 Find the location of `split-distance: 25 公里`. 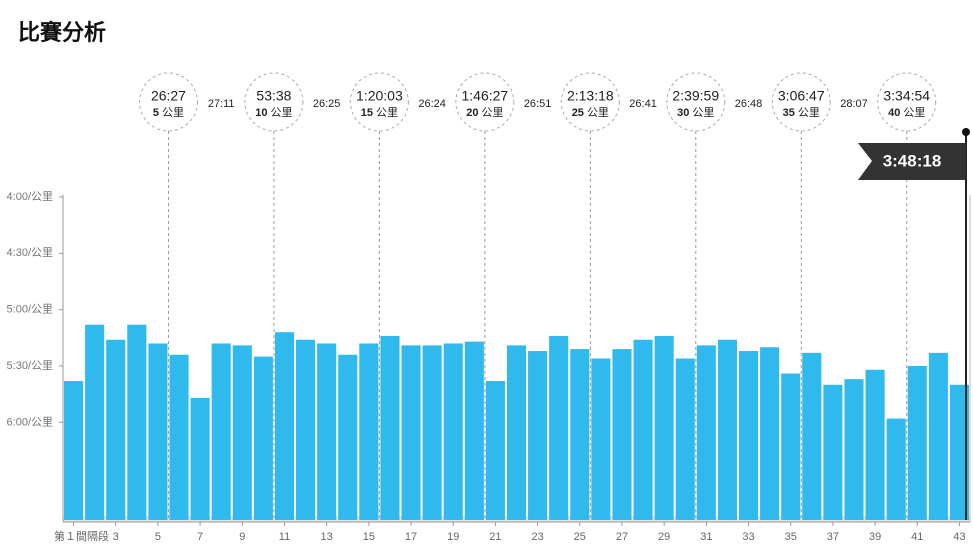

split-distance: 25 公里 is located at coordinates (590, 112).